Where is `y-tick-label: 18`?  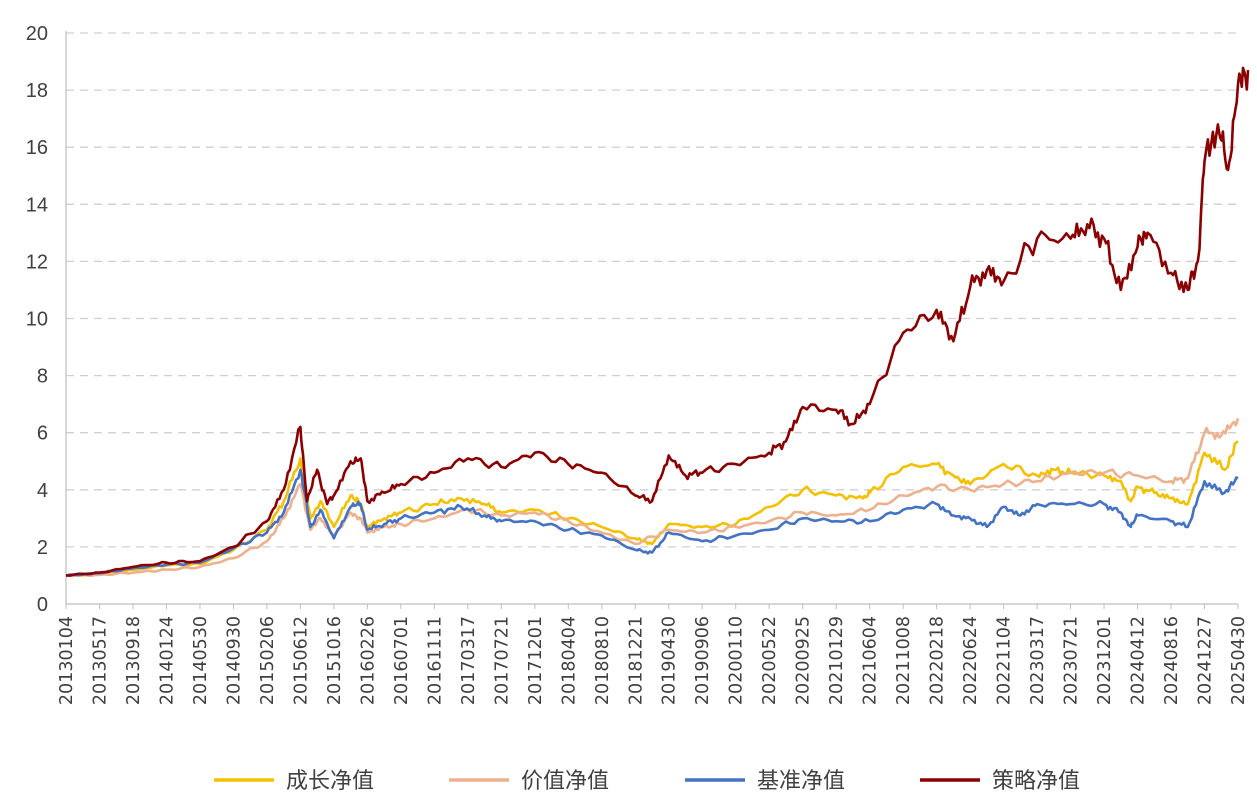
y-tick-label: 18 is located at coordinates (37, 91).